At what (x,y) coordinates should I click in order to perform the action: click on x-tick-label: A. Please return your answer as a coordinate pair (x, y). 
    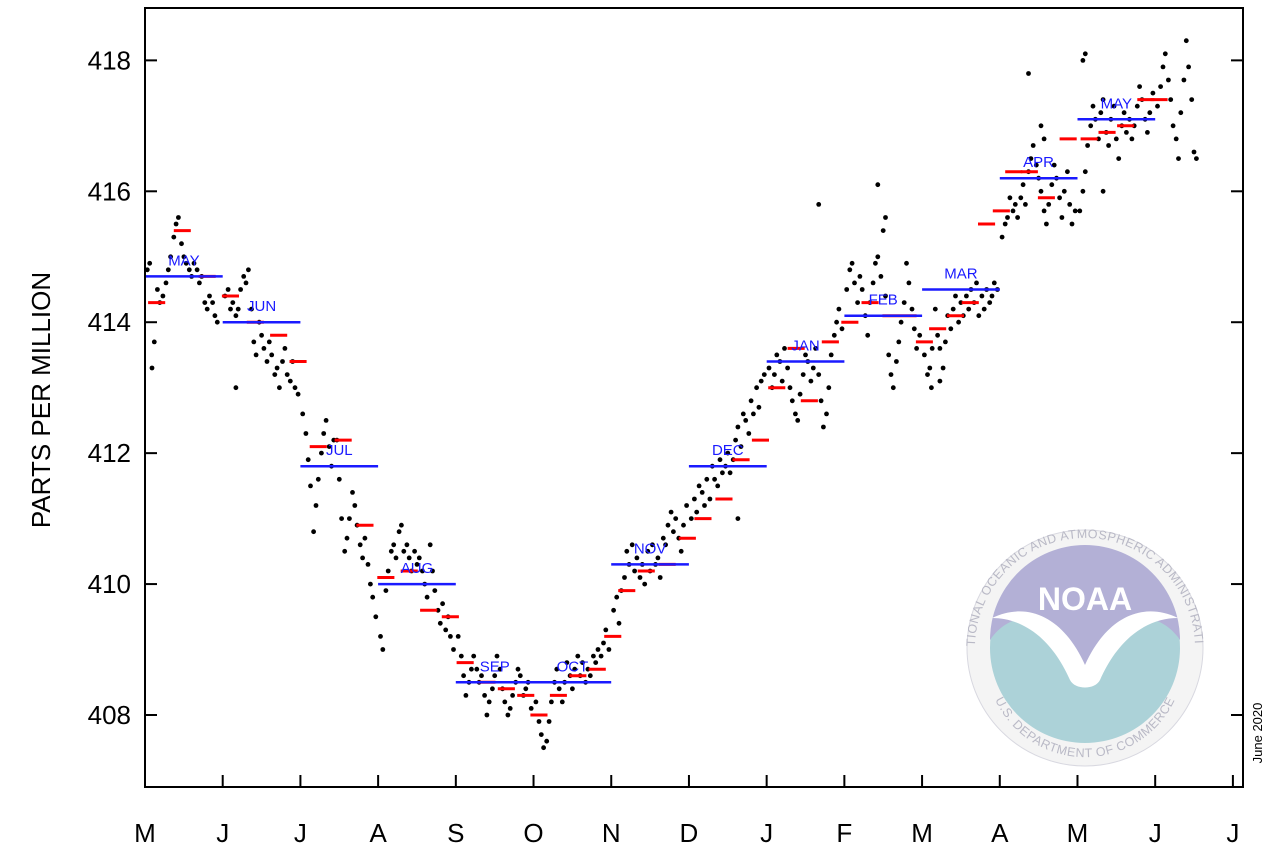
    Looking at the image, I should click on (1000, 833).